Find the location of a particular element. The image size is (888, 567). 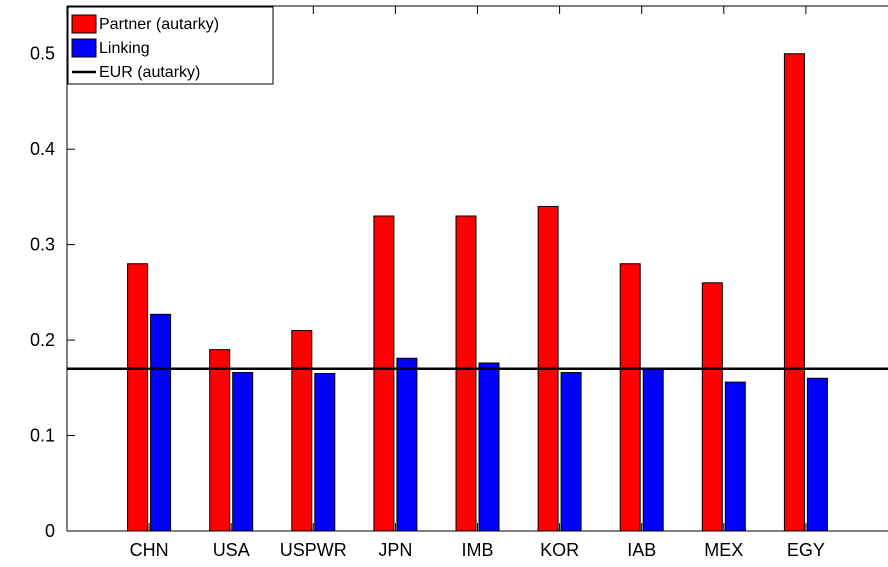

y-tick-label: 0.2 is located at coordinates (42, 340).